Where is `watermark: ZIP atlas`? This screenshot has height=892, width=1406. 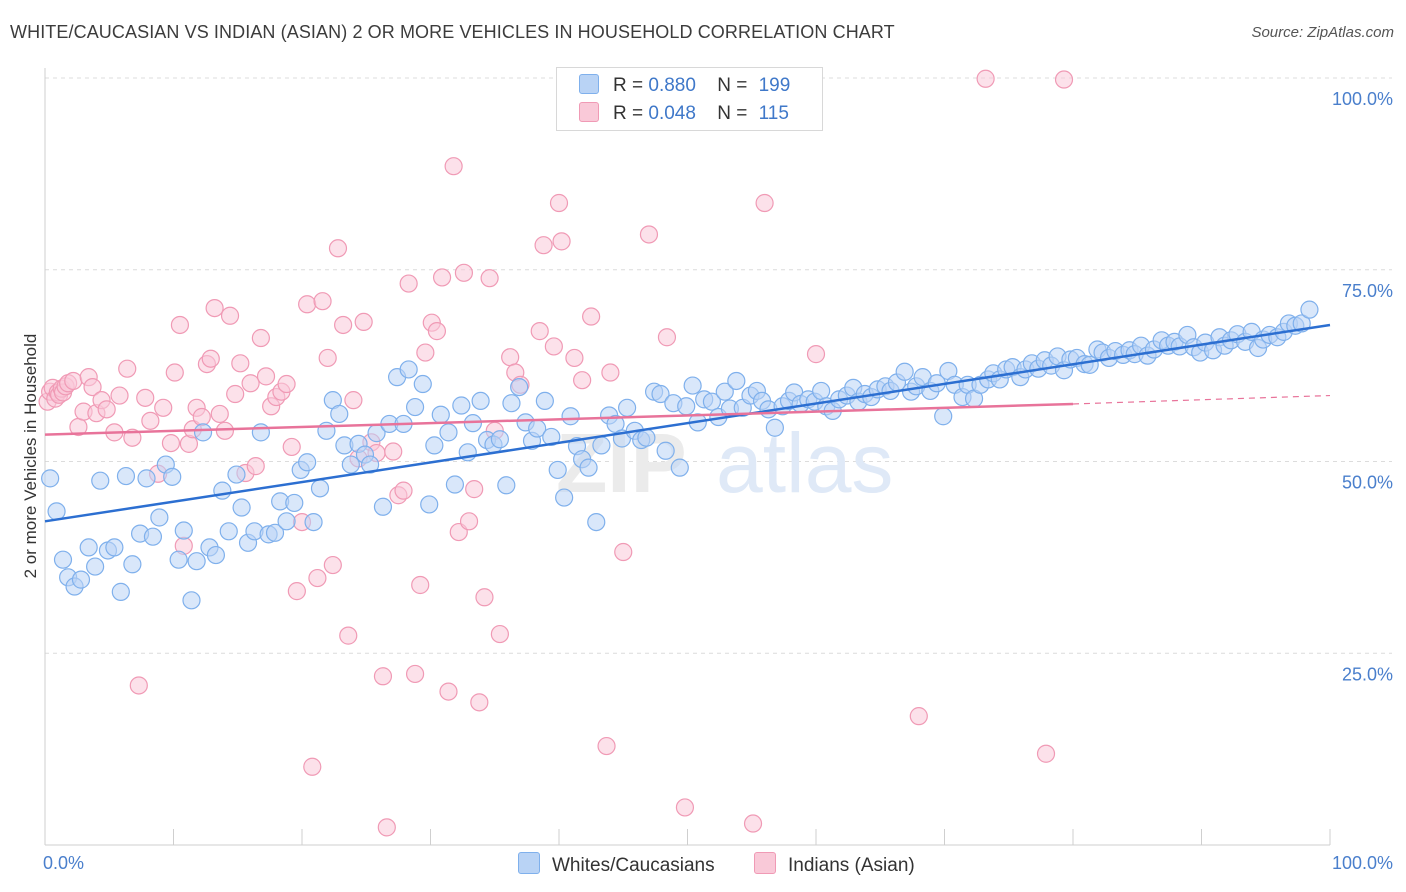
watermark: ZIP atlas is located at coordinates (724, 463).